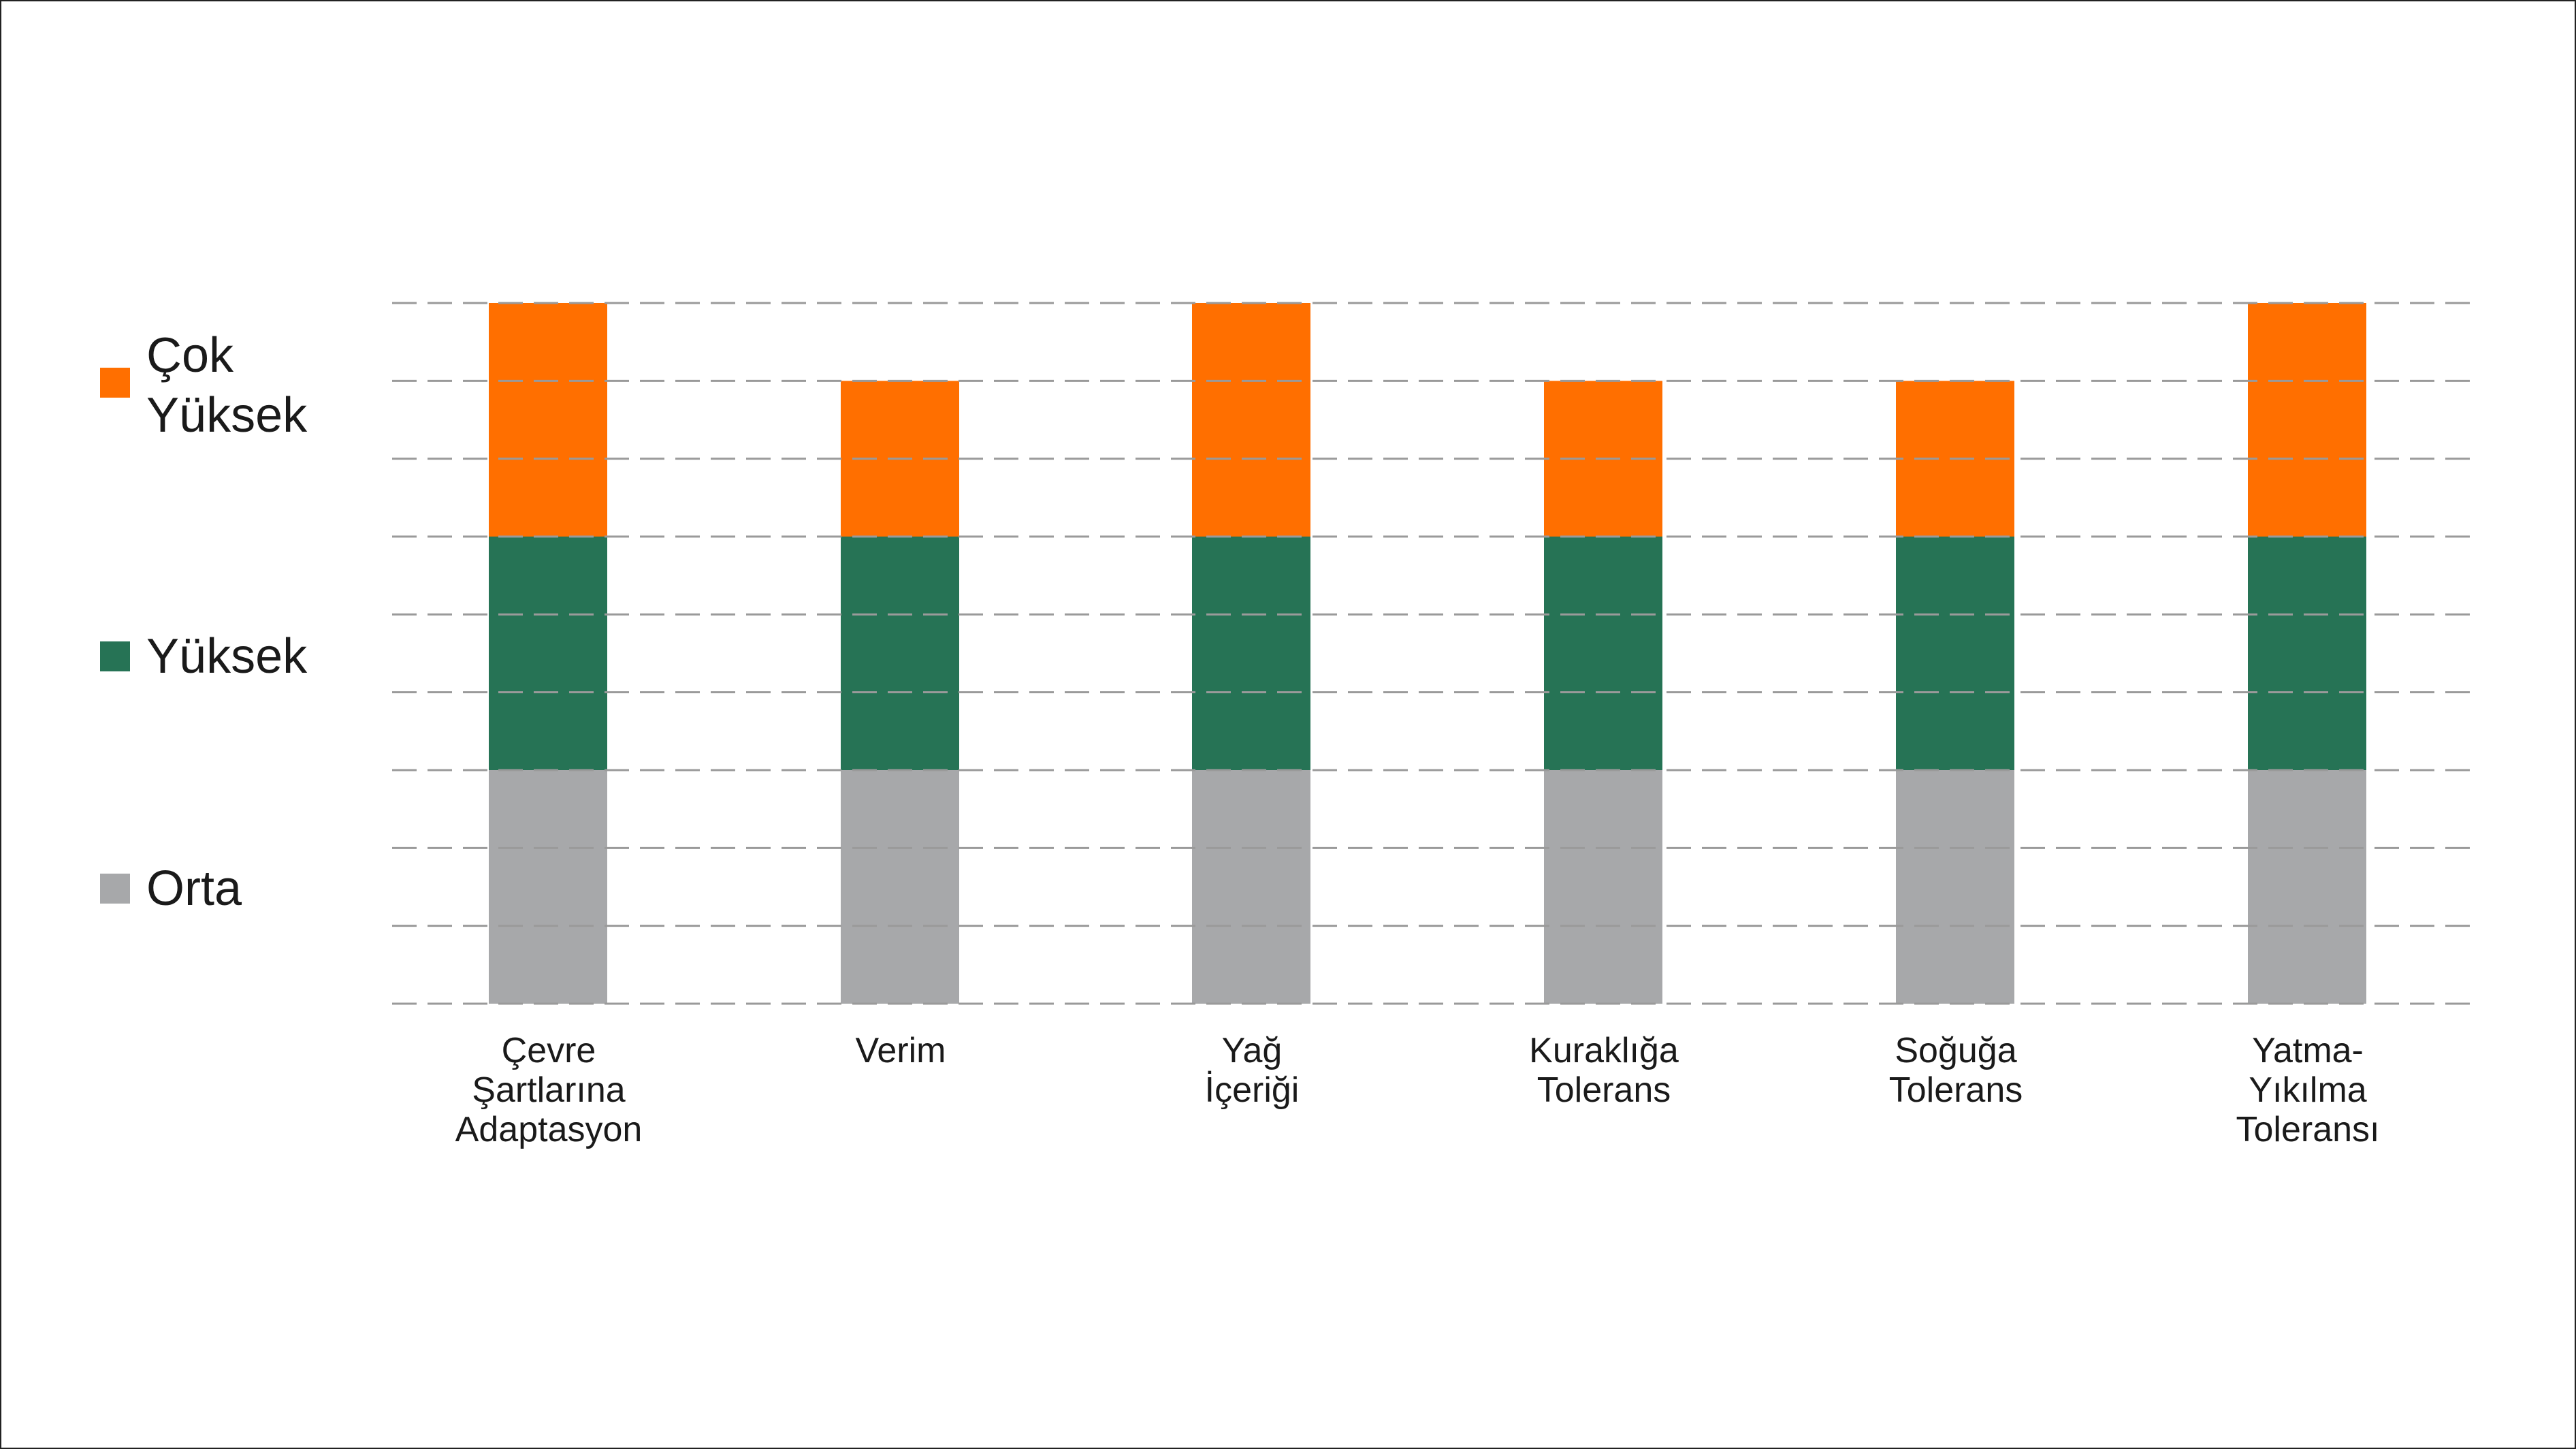 This screenshot has height=1449, width=2576. I want to click on legend-swatch-yuksek, so click(115, 656).